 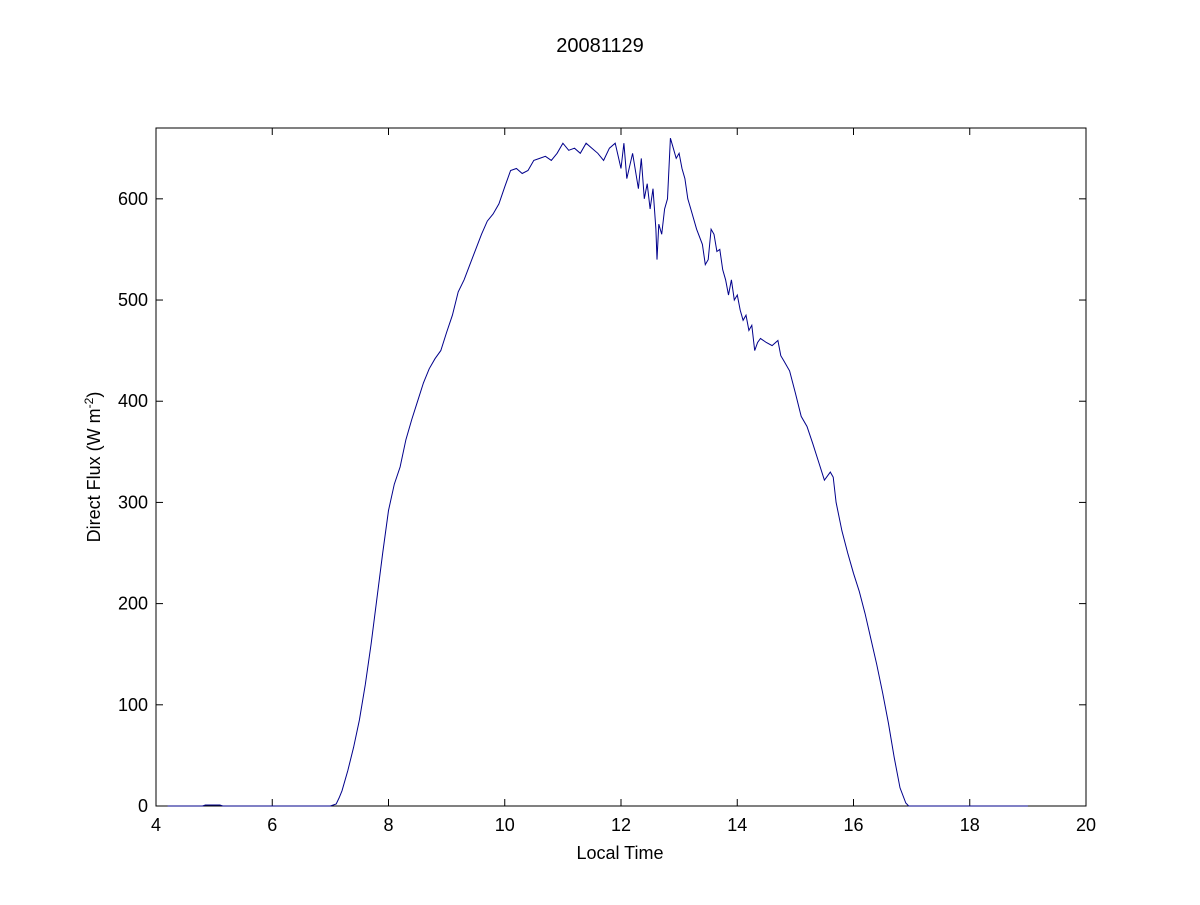 What do you see at coordinates (621, 825) in the screenshot?
I see `x-tick-label: 12` at bounding box center [621, 825].